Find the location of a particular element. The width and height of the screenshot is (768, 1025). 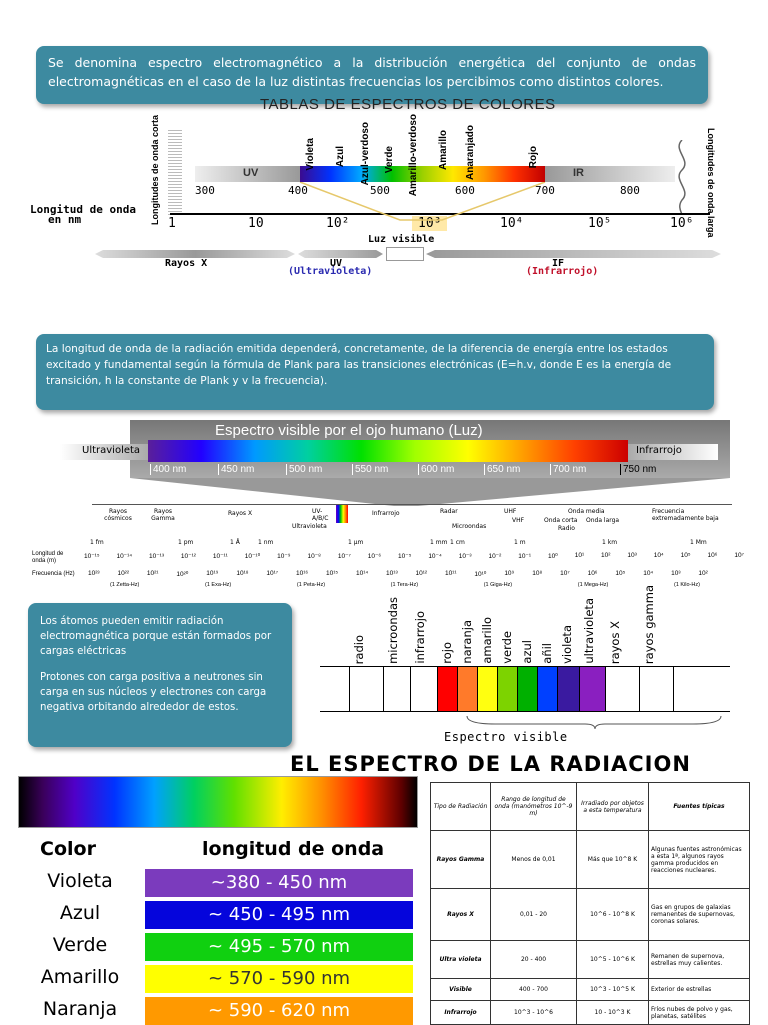

cat-infrarrojo: Infrarrojo is located at coordinates (386, 513).